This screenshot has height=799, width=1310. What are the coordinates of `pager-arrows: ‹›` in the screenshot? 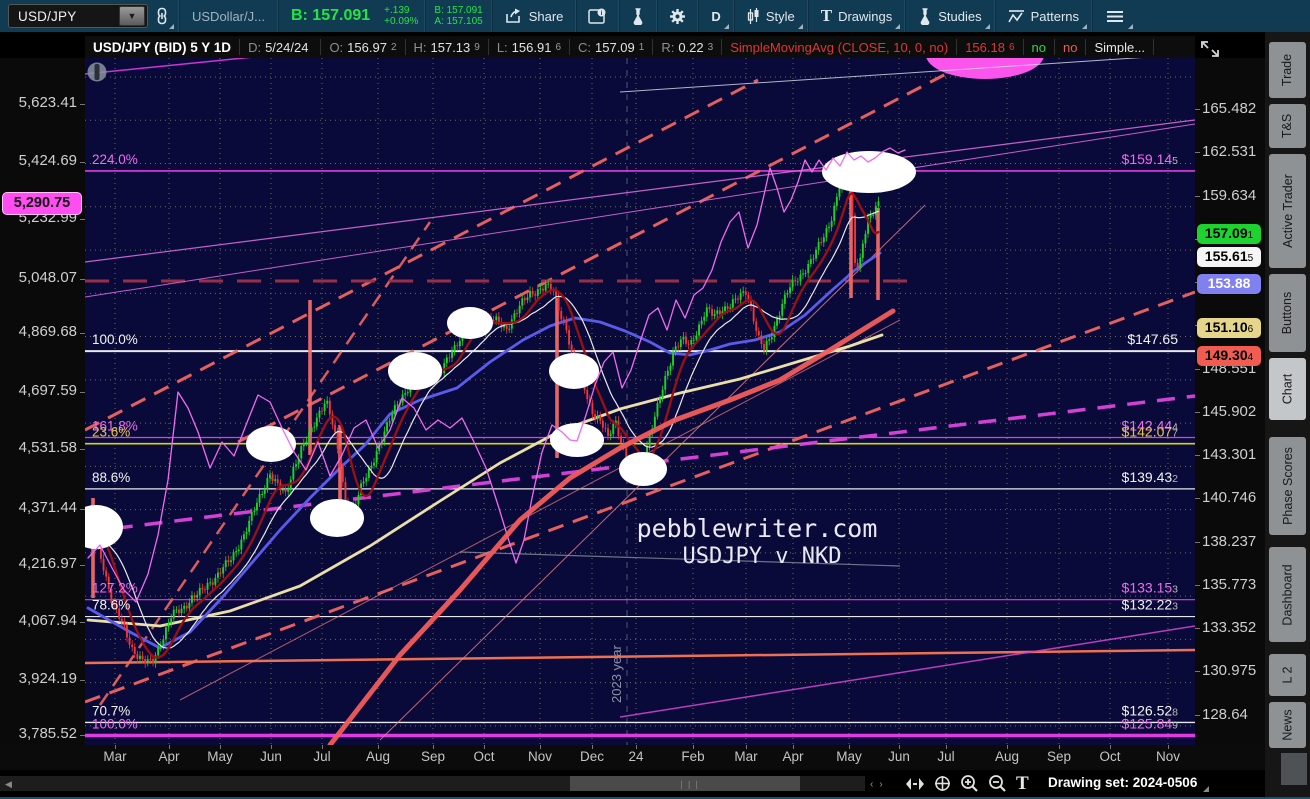 It's located at (879, 784).